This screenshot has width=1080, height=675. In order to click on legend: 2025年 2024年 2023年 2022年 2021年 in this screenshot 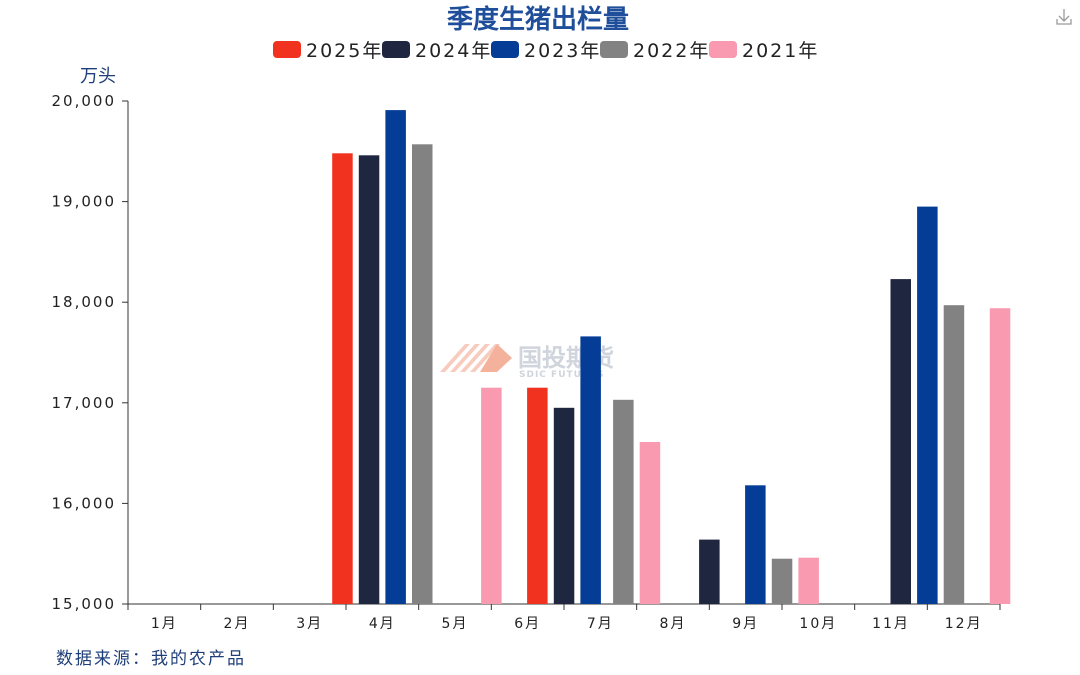, I will do `click(546, 51)`.